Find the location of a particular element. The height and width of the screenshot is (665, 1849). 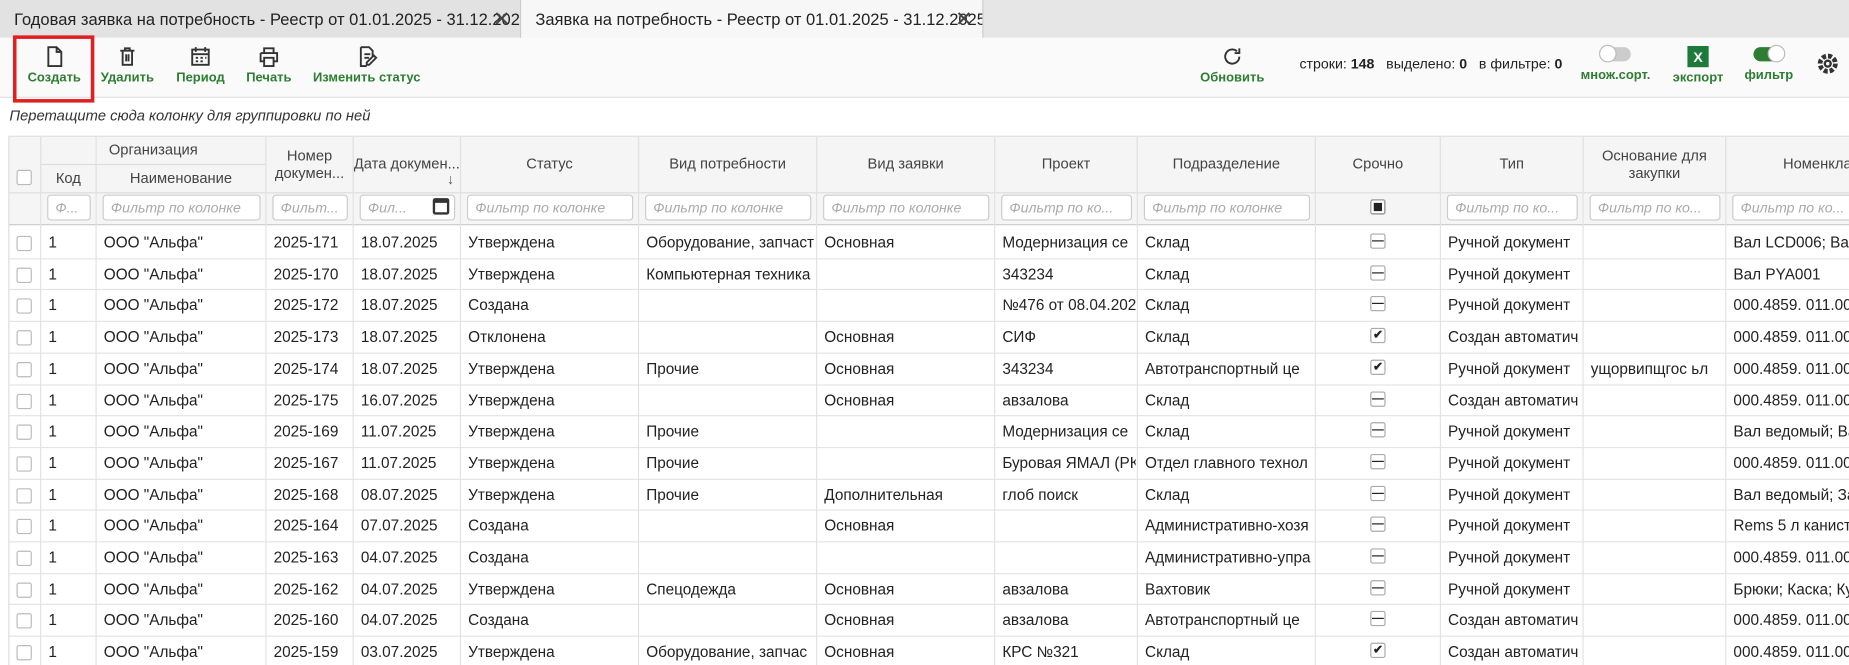

print-button: Печать is located at coordinates (269, 67).